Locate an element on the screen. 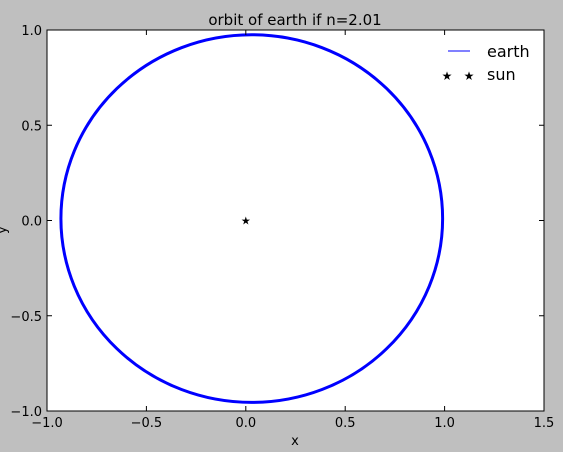  y-axis-label: y is located at coordinates (5, 230).